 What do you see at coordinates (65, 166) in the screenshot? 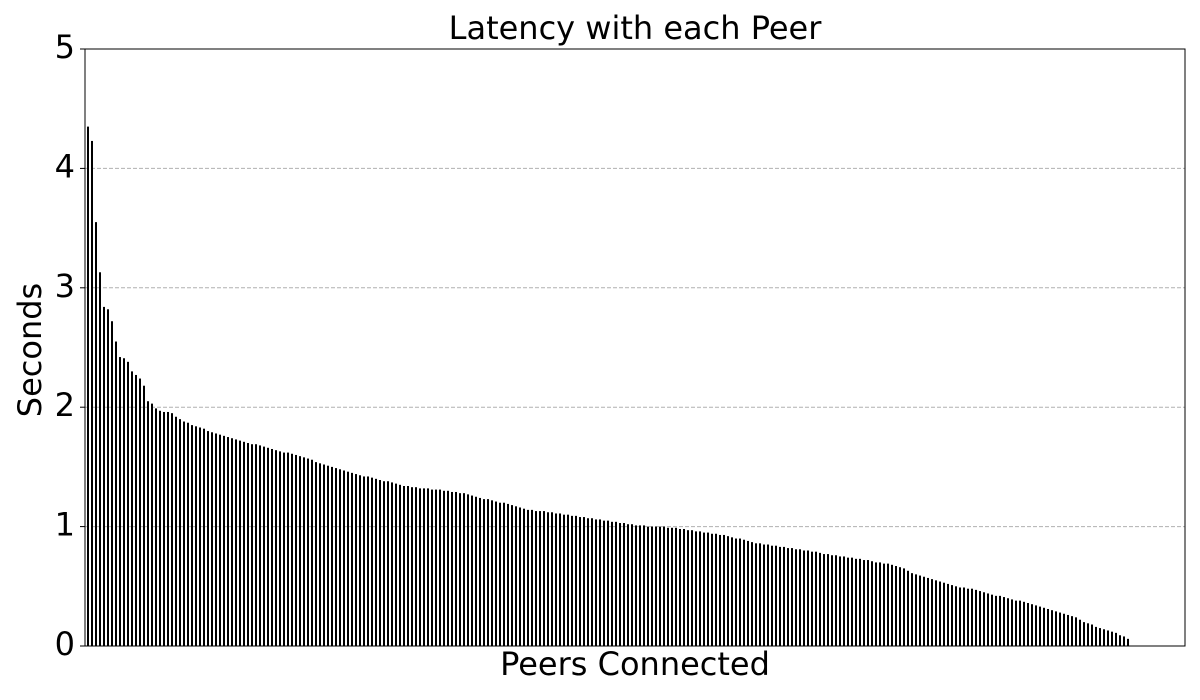
I see `y-tick-label: 4` at bounding box center [65, 166].